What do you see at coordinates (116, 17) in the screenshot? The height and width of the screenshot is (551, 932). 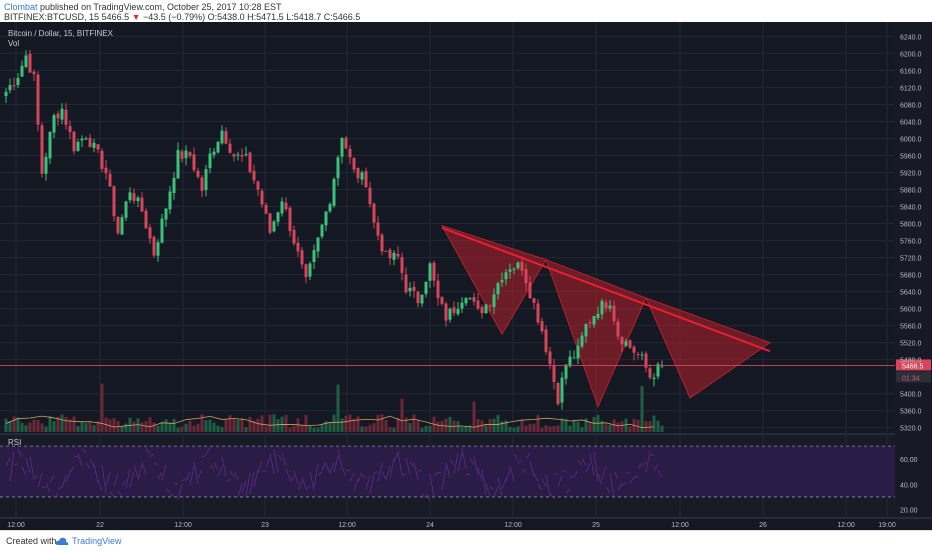 I see `last-price: 5466.5` at bounding box center [116, 17].